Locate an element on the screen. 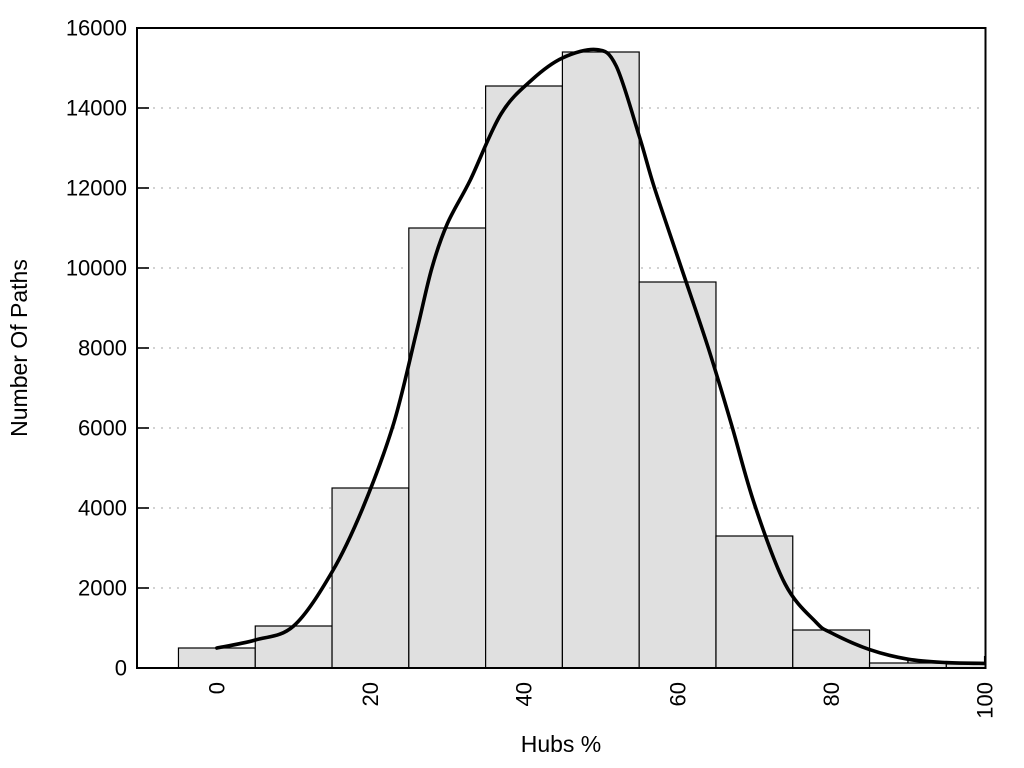 The width and height of the screenshot is (1024, 768). y-tick-label: 14000 is located at coordinates (96, 108).